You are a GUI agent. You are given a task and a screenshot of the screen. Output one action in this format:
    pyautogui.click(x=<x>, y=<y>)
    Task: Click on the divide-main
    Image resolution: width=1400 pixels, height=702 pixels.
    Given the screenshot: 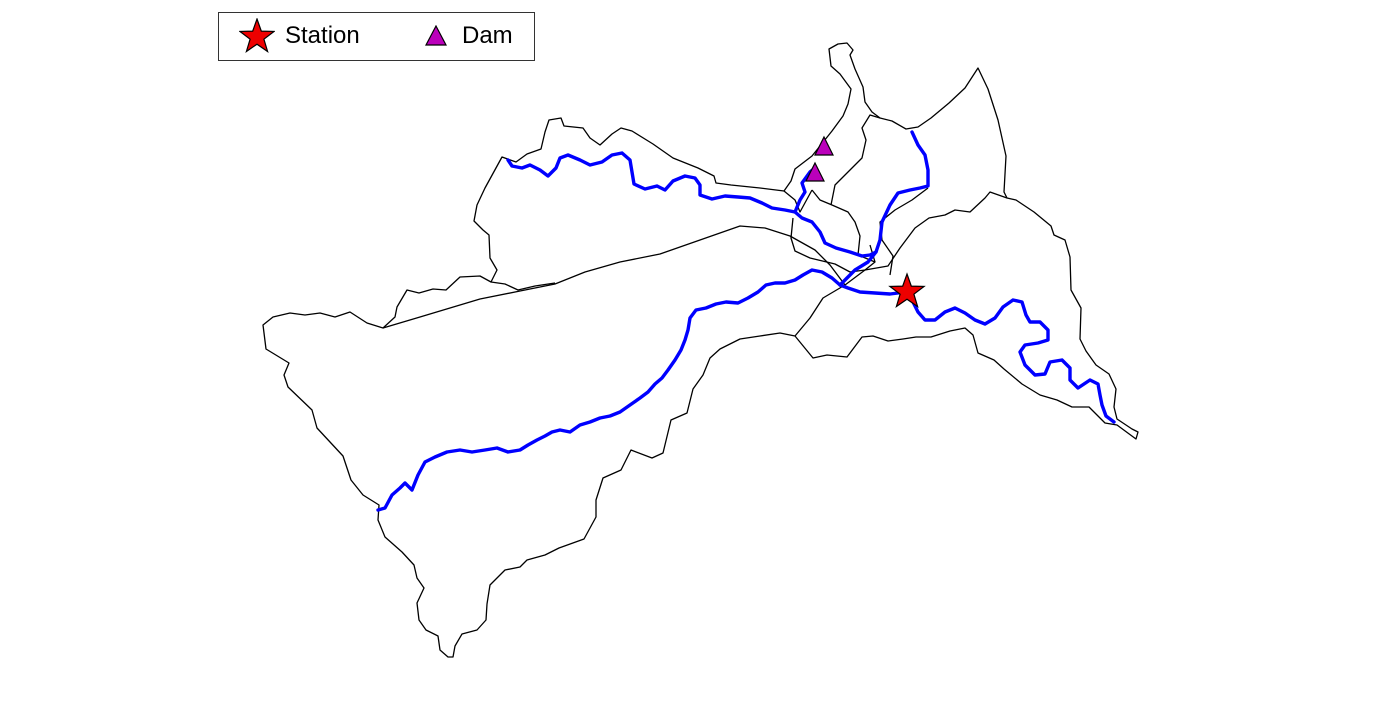 What is the action you would take?
    pyautogui.click(x=614, y=281)
    